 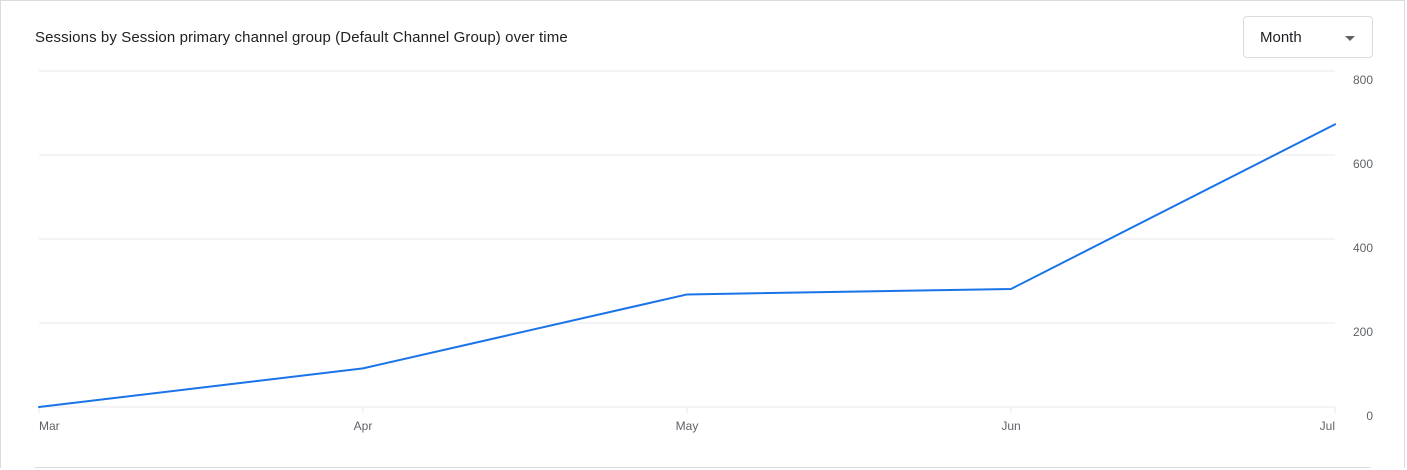 I want to click on divider, so click(x=702, y=467).